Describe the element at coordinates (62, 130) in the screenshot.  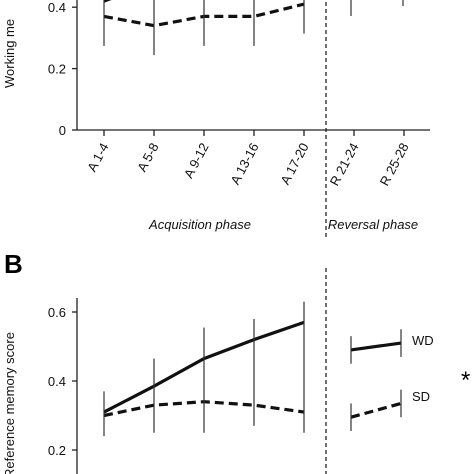
I see `y-tick-label: 0` at that location.